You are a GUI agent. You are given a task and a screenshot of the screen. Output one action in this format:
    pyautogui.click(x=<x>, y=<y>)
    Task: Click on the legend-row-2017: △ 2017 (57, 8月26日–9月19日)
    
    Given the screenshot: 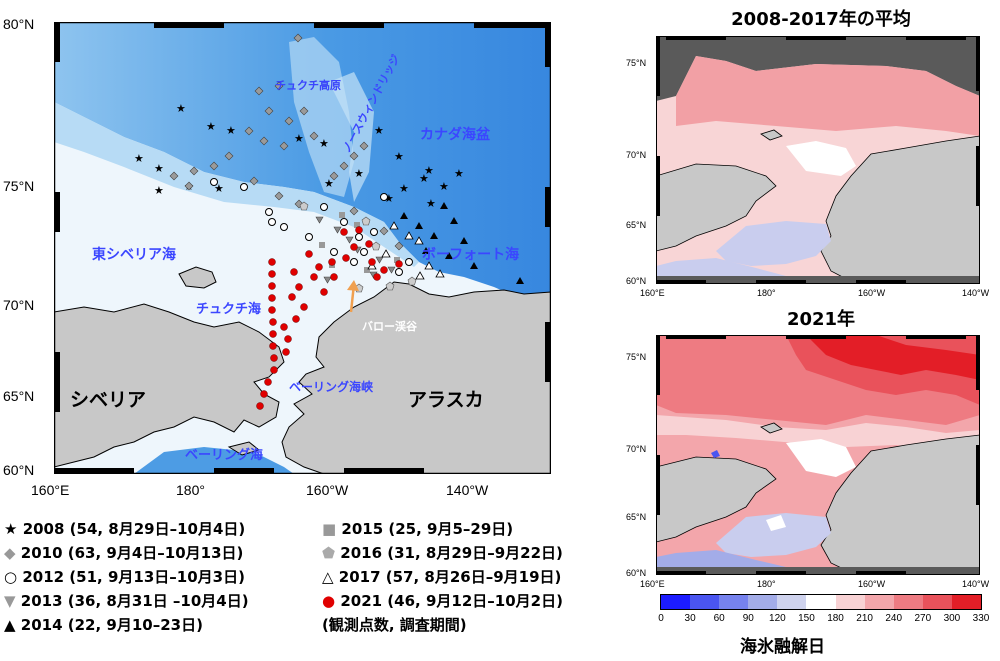 What is the action you would take?
    pyautogui.click(x=442, y=577)
    